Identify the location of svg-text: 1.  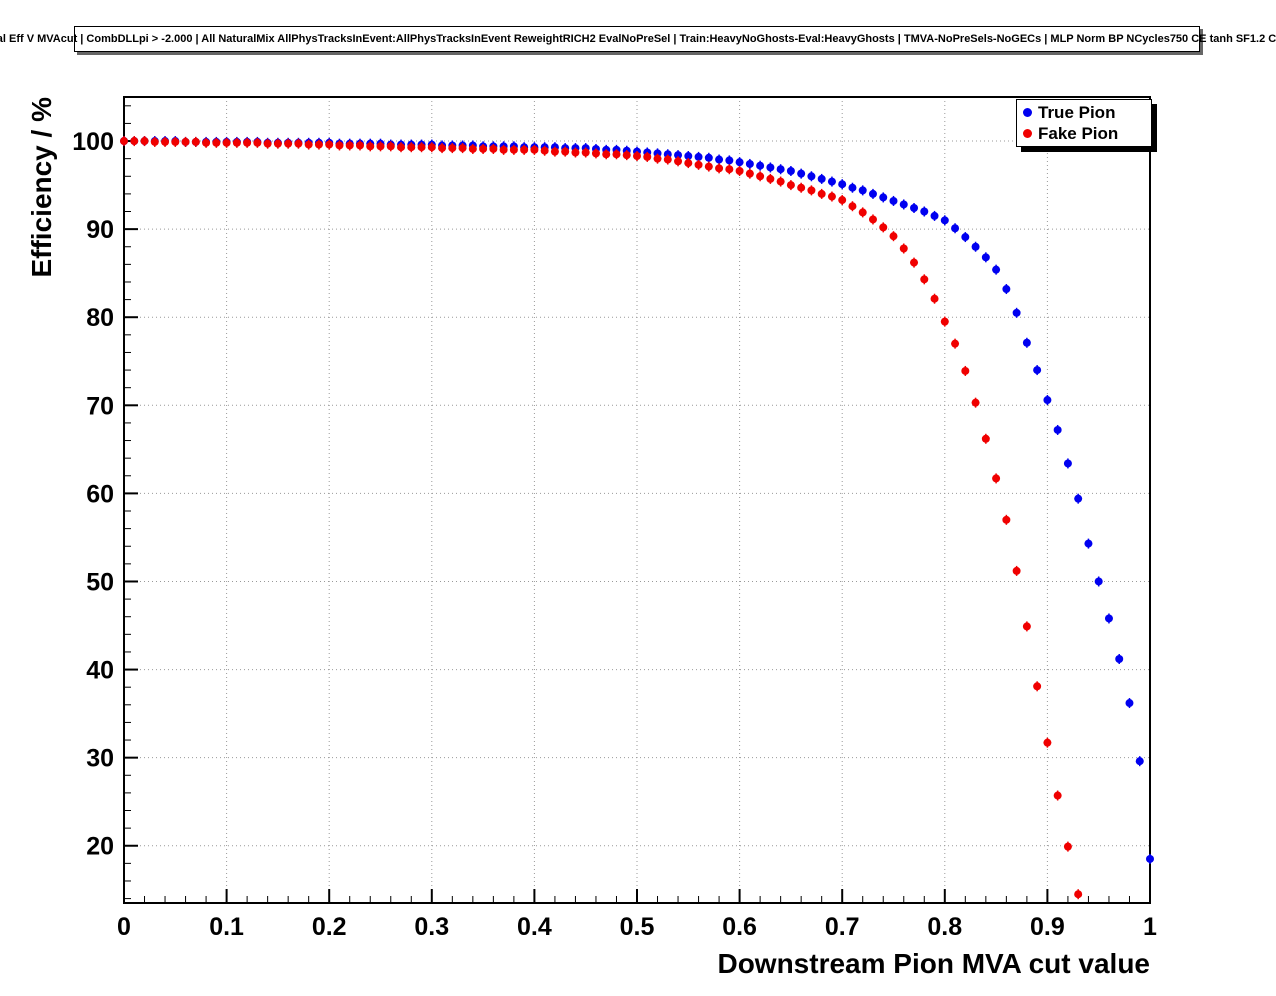
(1150, 927).